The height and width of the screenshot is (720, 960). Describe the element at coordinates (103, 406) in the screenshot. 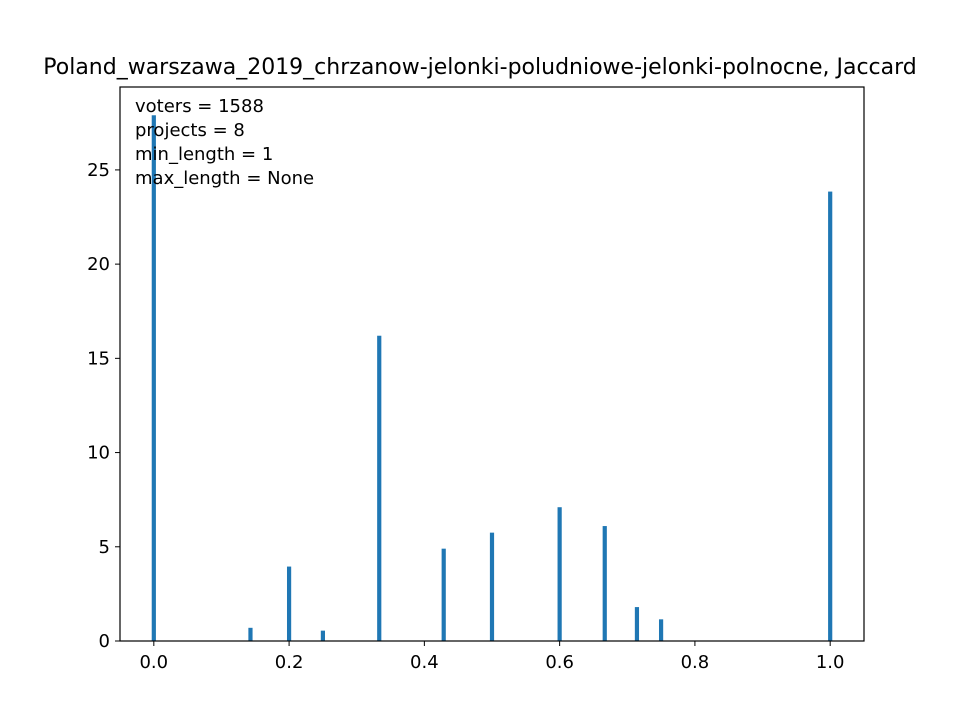

I see `y-axis-ticks: 0 5 10 15 20 25` at that location.